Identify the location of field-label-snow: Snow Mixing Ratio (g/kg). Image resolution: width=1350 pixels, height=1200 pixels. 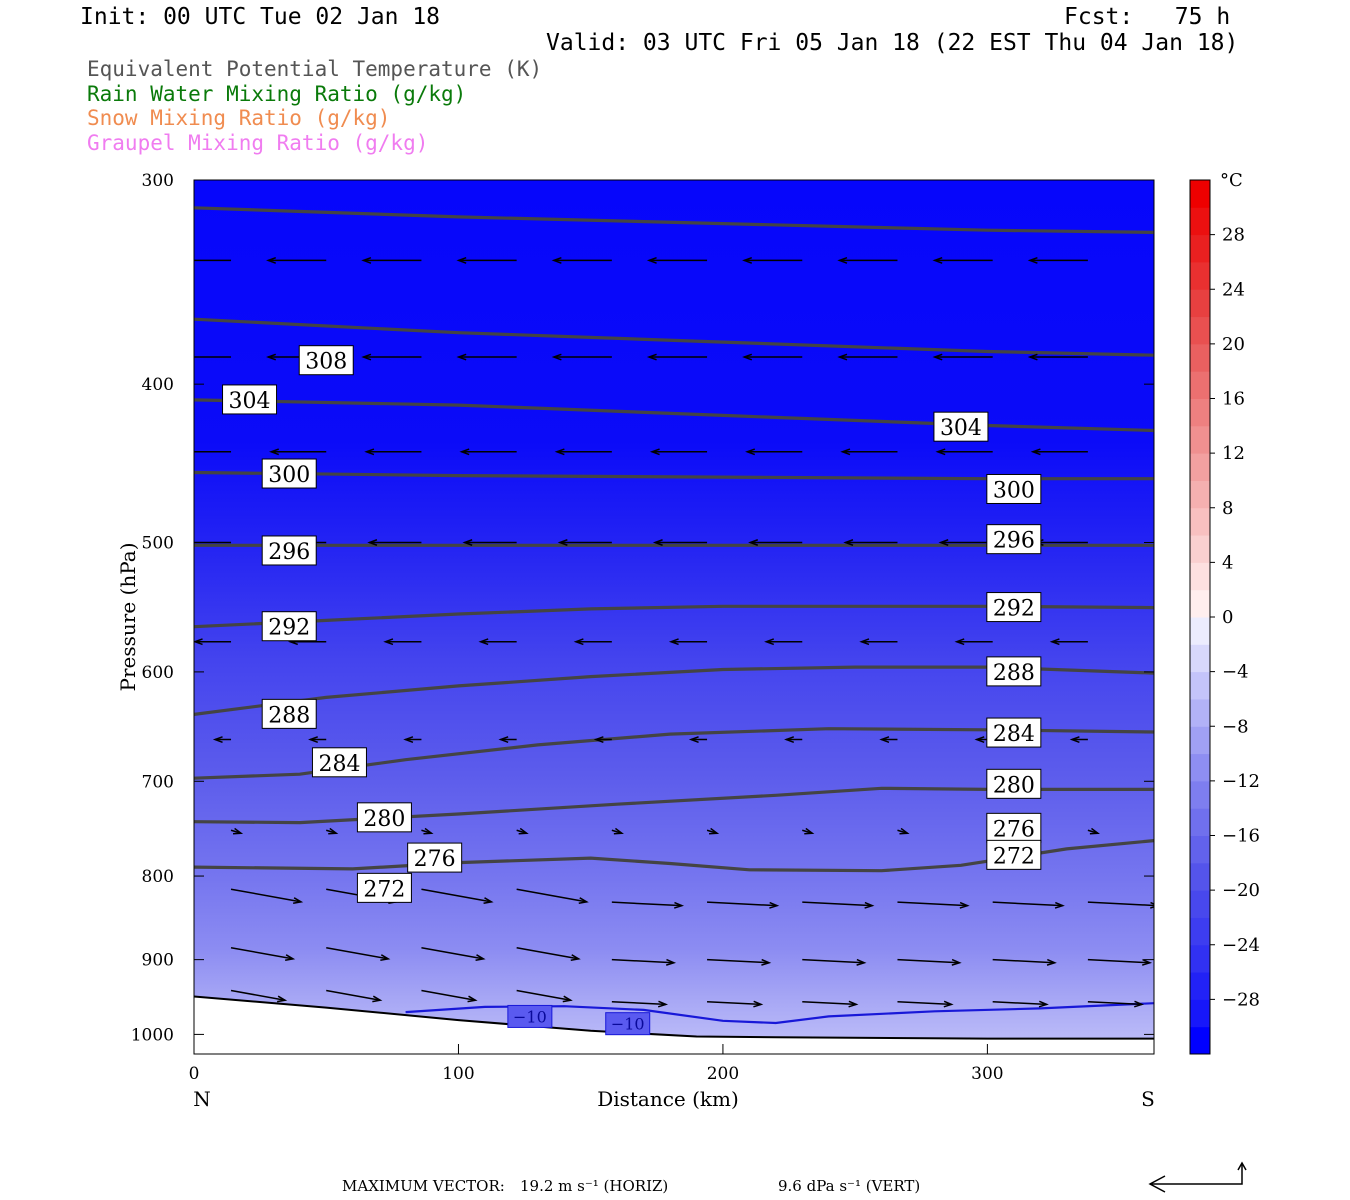
(239, 118).